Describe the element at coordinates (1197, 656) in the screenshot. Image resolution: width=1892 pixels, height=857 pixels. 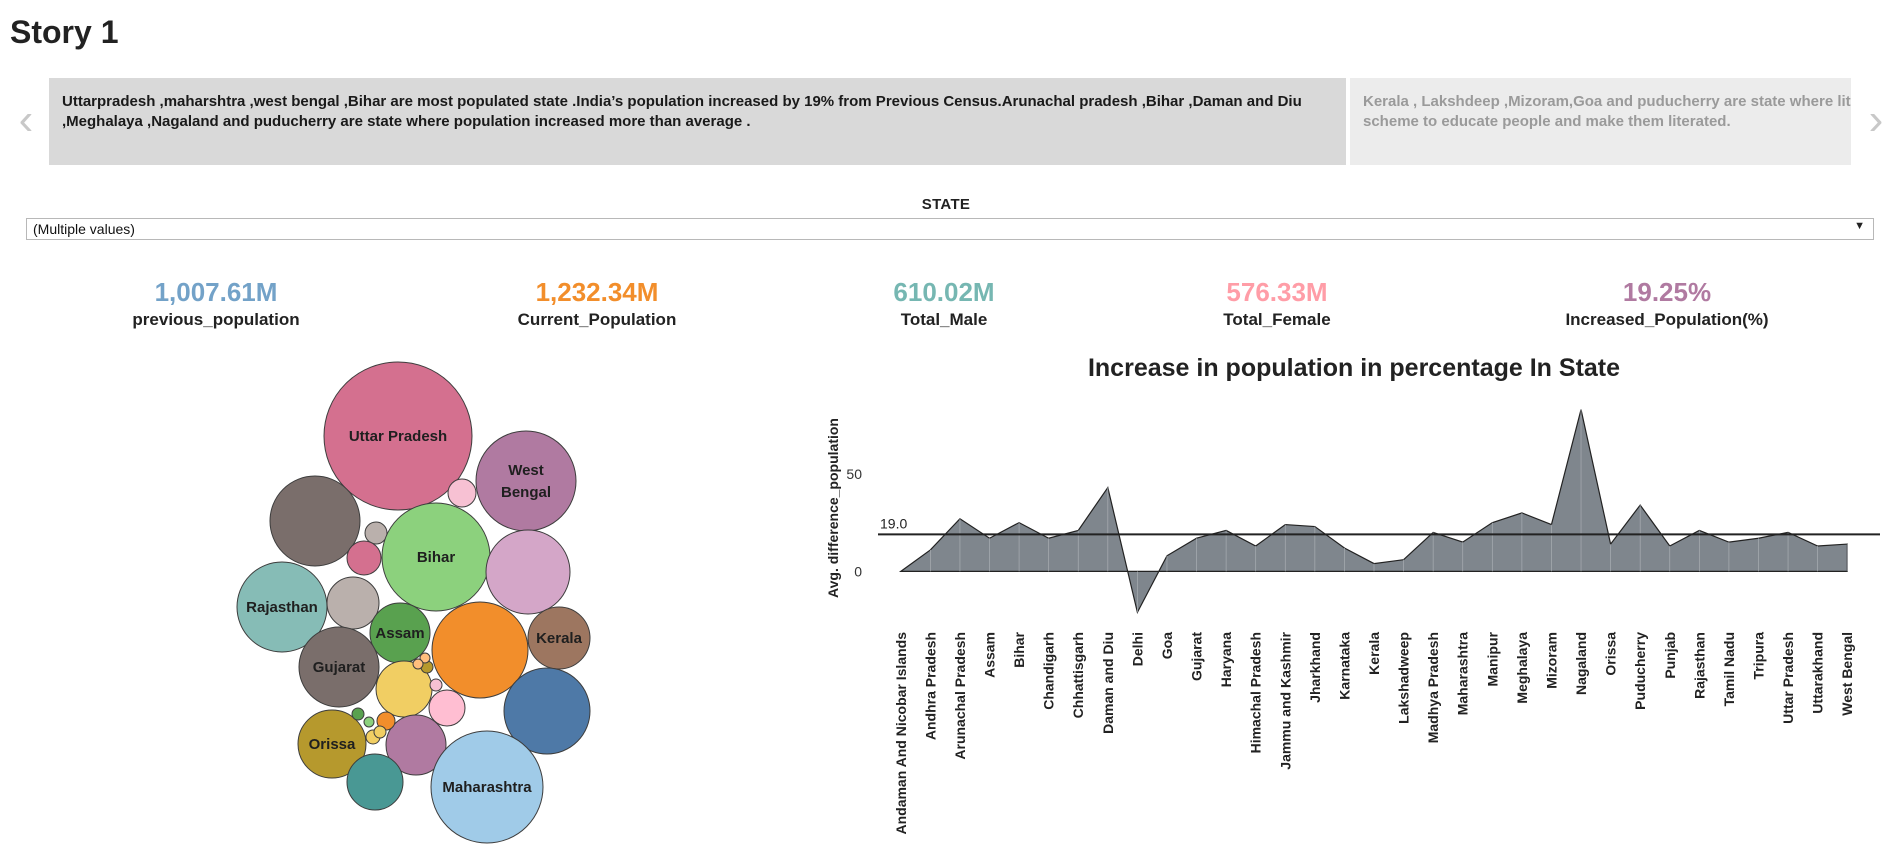
I see `x-tick-label: Gujarat` at that location.